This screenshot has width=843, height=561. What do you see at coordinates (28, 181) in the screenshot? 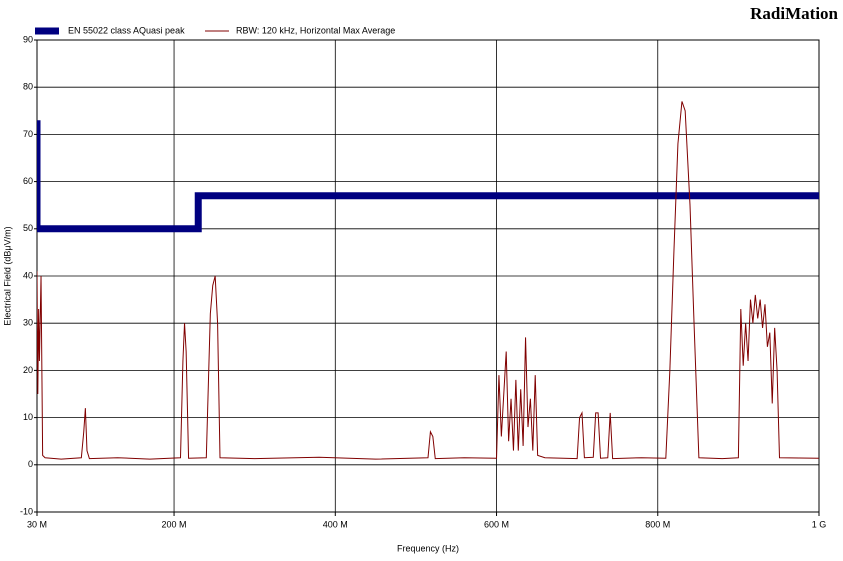
I see `y-tick-label: 60` at bounding box center [28, 181].